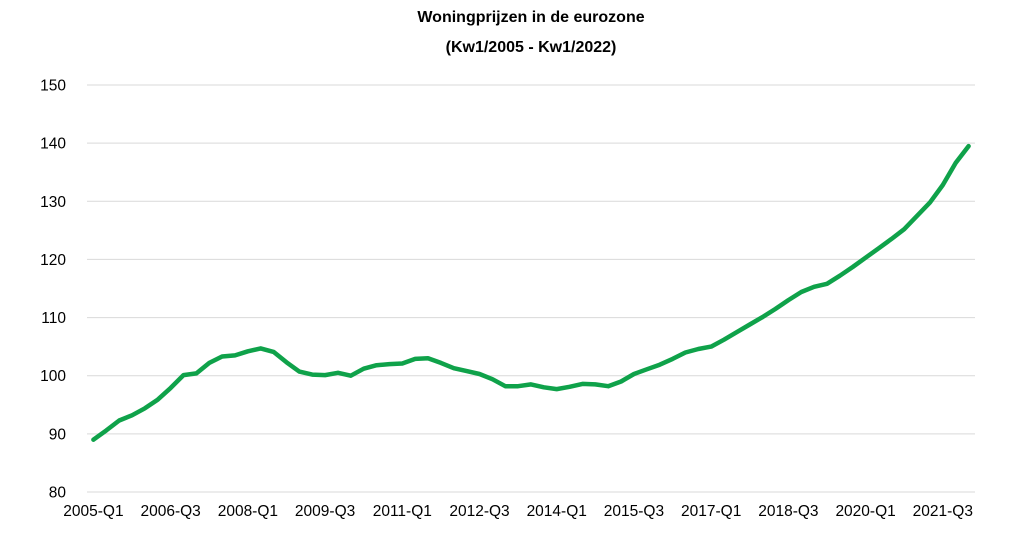 Image resolution: width=1029 pixels, height=534 pixels. What do you see at coordinates (788, 511) in the screenshot?
I see `x-axis-label: 2018-Q3` at bounding box center [788, 511].